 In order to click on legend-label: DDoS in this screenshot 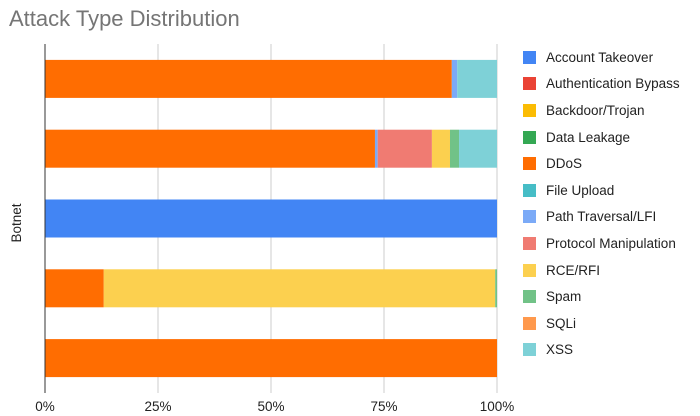, I will do `click(564, 164)`.